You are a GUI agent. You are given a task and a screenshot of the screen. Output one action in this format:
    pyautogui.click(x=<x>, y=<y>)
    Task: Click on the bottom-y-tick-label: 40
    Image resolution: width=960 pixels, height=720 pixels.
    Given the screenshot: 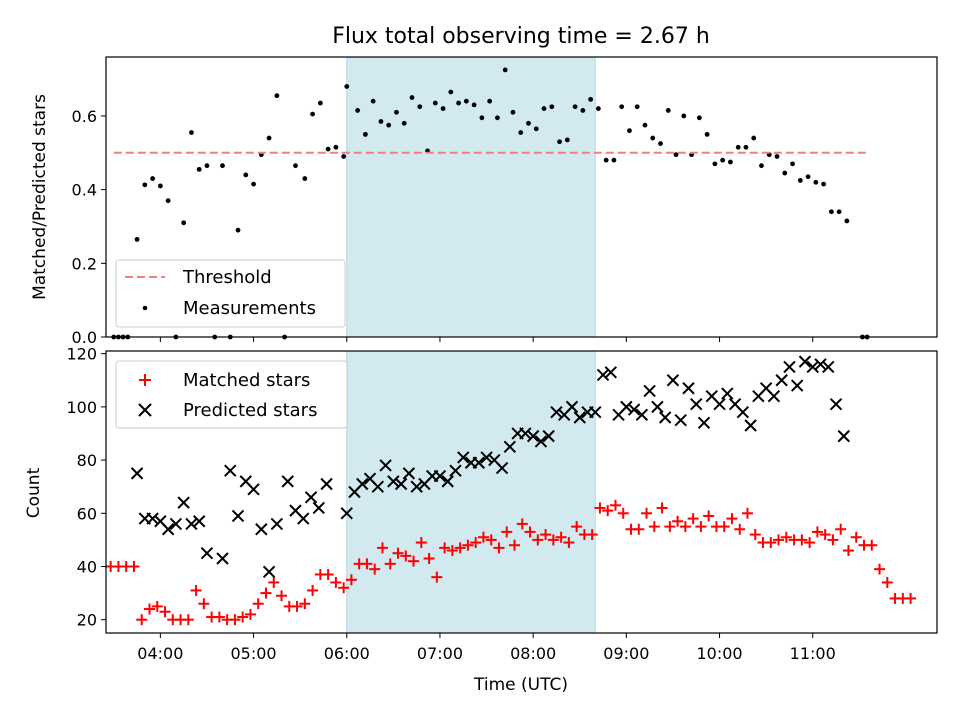 What is the action you would take?
    pyautogui.click(x=87, y=566)
    